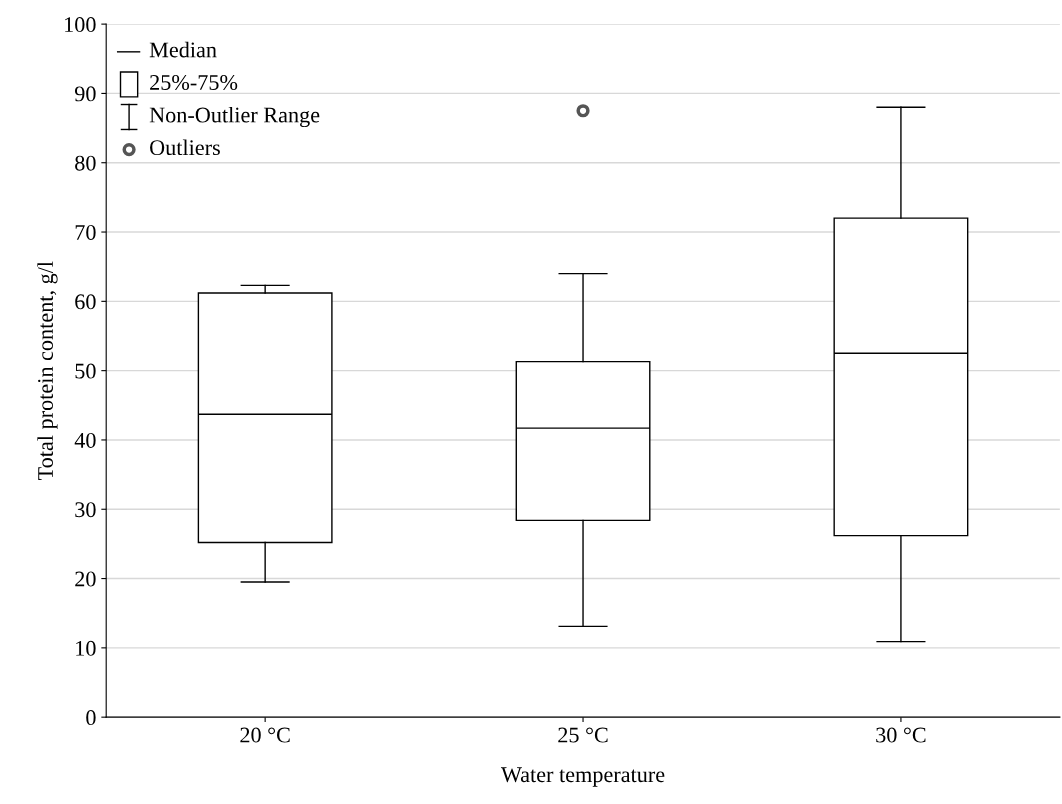  Describe the element at coordinates (265, 735) in the screenshot. I see `x-tick-label: 20 °C` at that location.